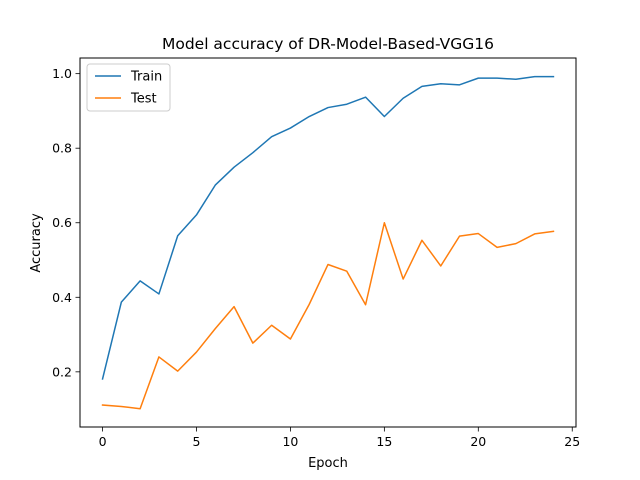 The width and height of the screenshot is (640, 480). Describe the element at coordinates (146, 77) in the screenshot. I see `legend-label-train: Train` at that location.